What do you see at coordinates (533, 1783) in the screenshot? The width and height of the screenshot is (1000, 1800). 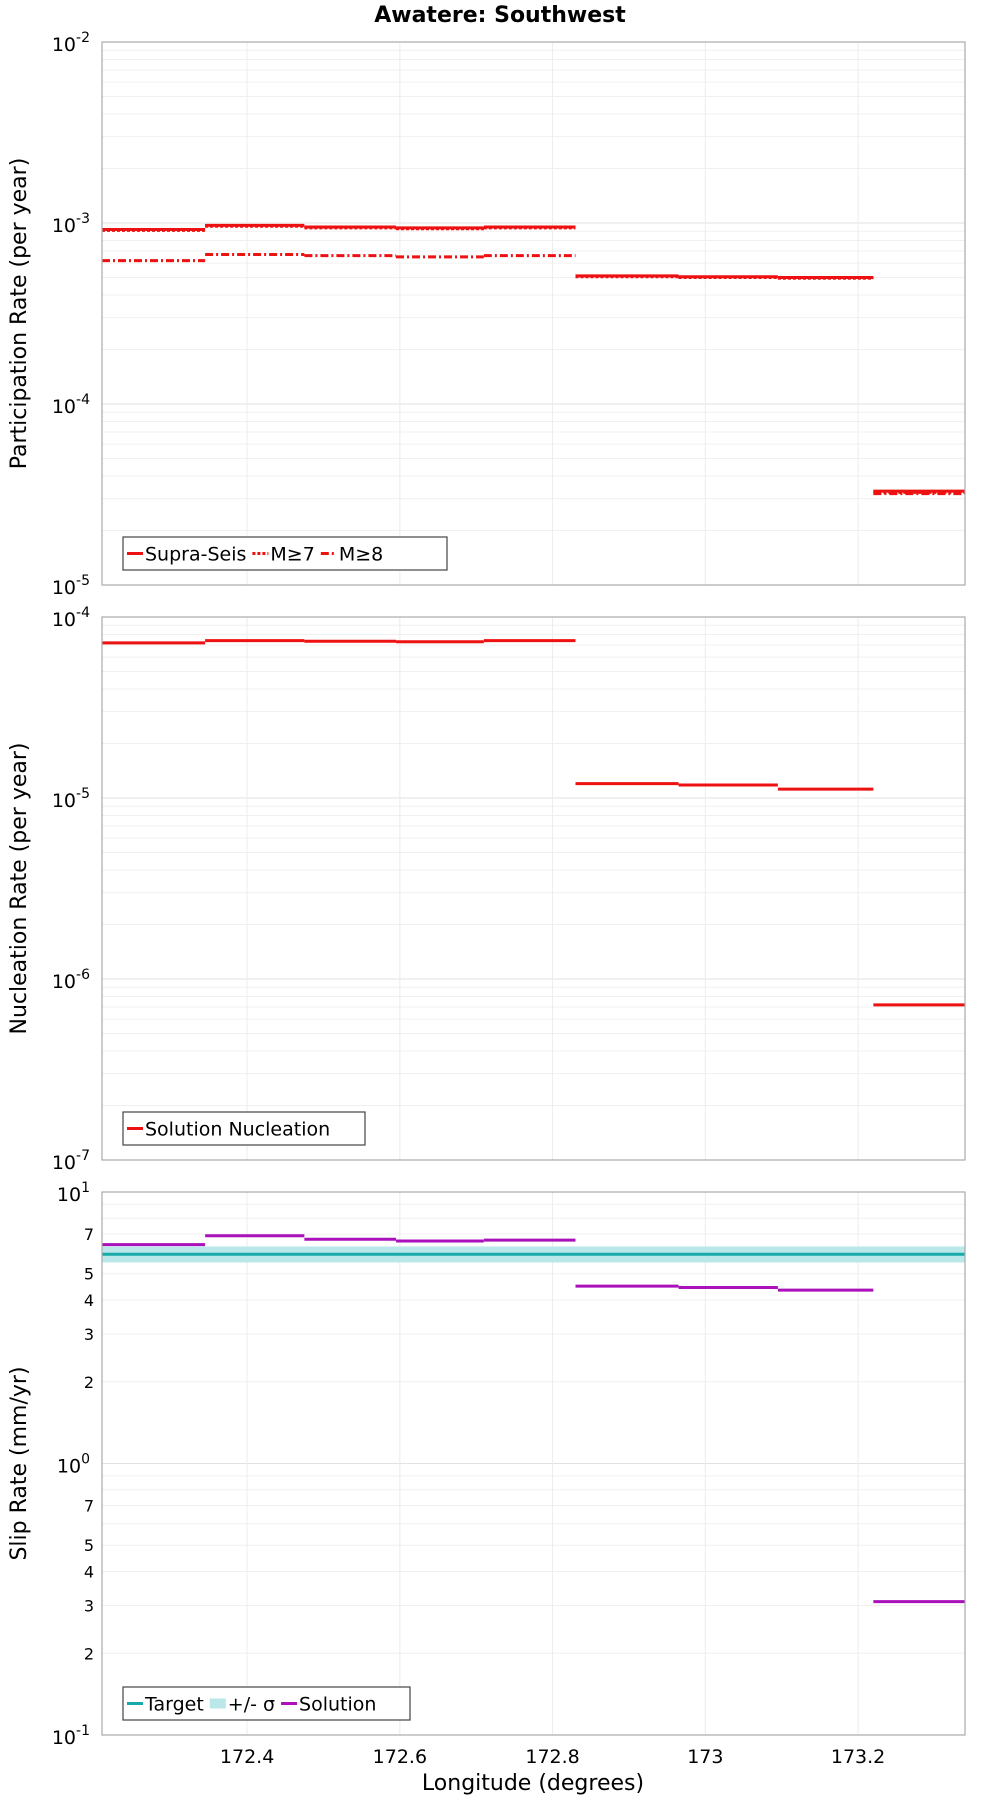 I see `x-axis-label: Longitude (degrees)` at bounding box center [533, 1783].